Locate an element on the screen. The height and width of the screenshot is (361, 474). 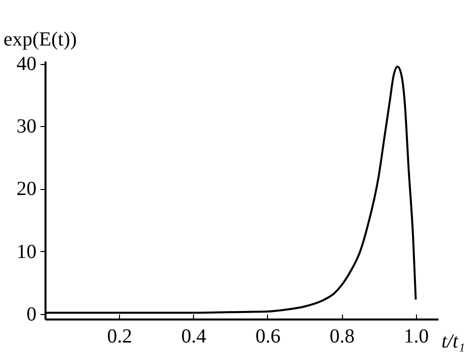
x-tick-label: 0.6 is located at coordinates (267, 337).